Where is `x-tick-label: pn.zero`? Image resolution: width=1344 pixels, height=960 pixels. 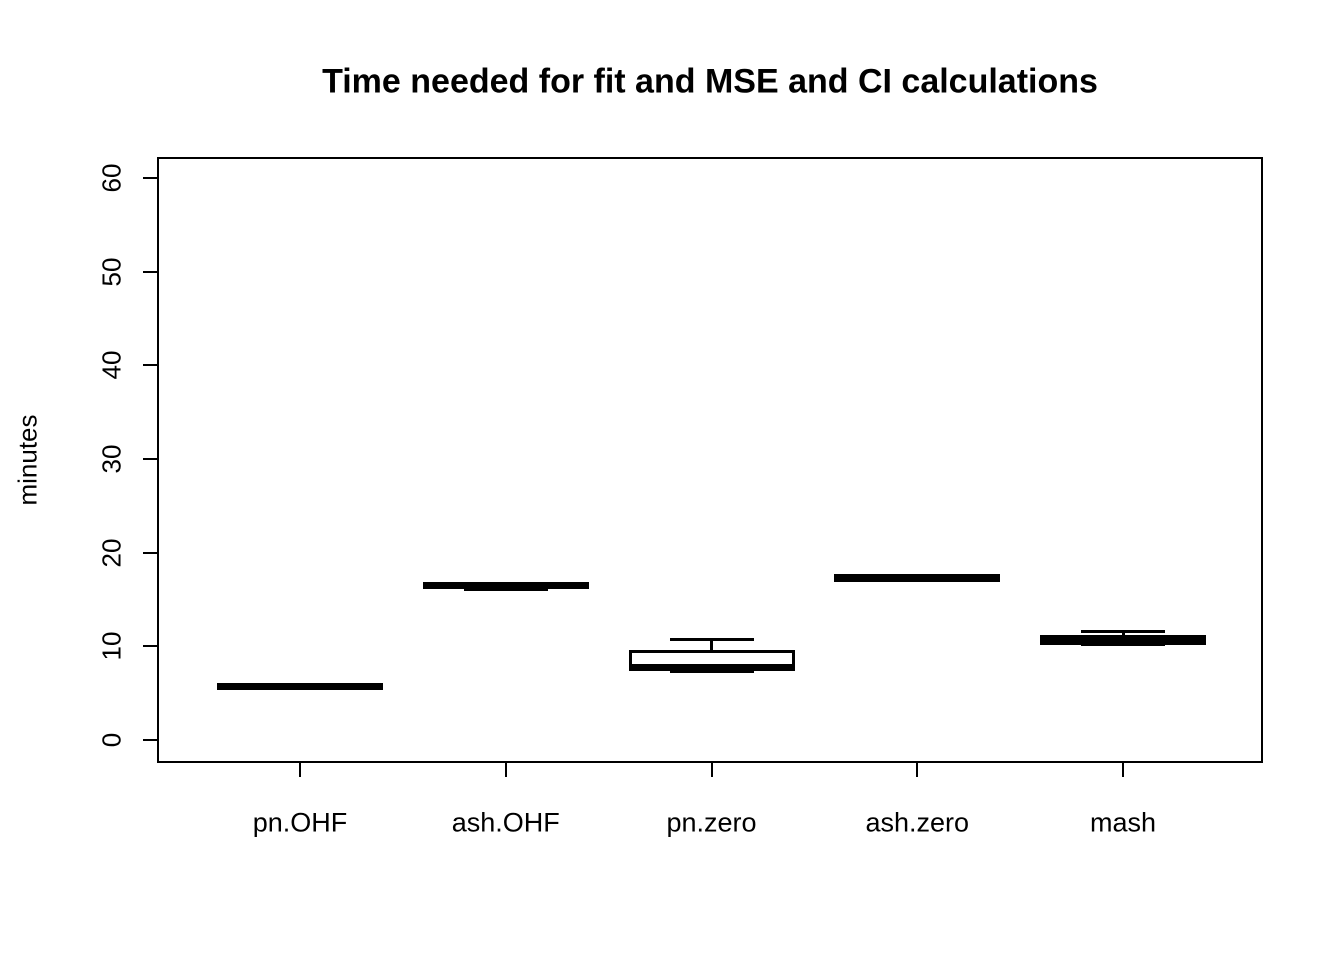
x-tick-label: pn.zero is located at coordinates (711, 822).